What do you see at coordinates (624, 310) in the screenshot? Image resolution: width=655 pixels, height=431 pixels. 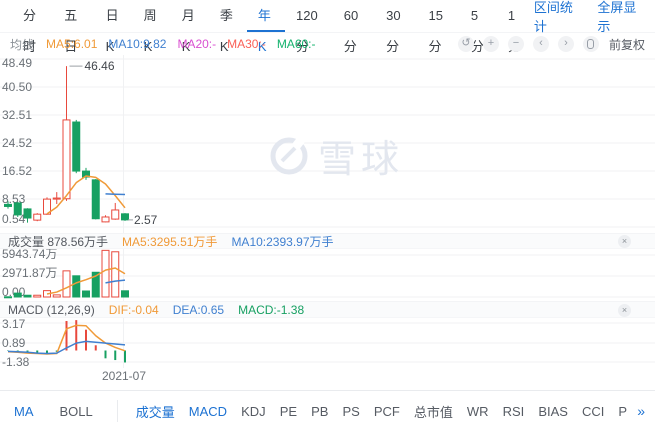 I see `macd-close-button: ×` at bounding box center [624, 310].